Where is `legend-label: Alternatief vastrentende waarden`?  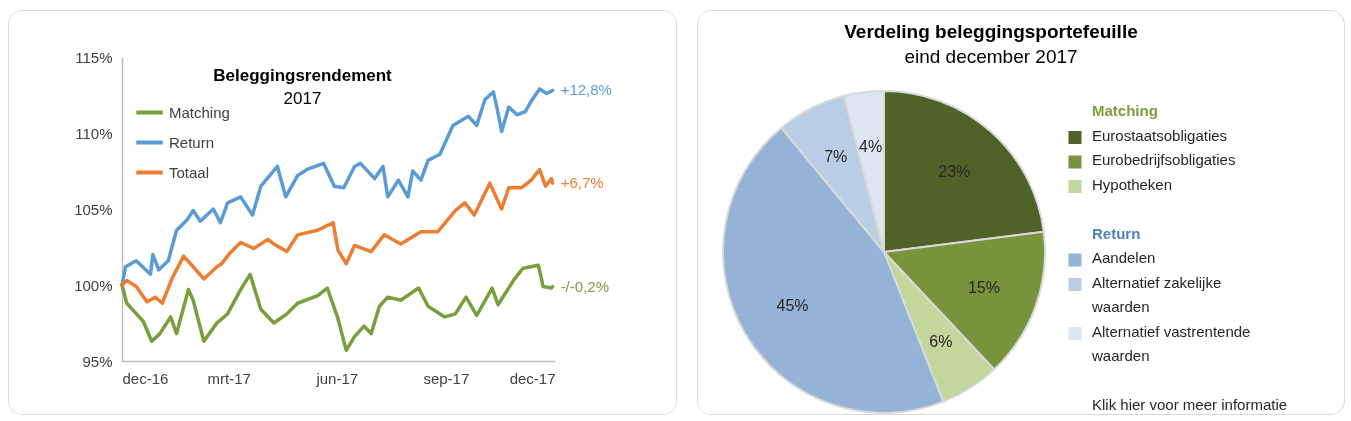 legend-label: Alternatief vastrentende waarden is located at coordinates (1171, 343).